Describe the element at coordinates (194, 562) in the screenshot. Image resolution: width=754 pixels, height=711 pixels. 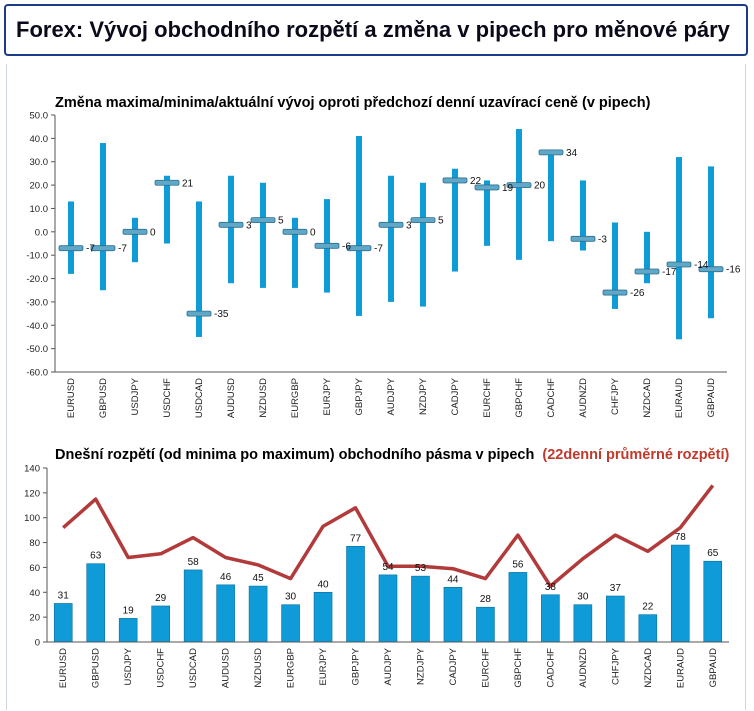
I see `data-label: 58` at that location.